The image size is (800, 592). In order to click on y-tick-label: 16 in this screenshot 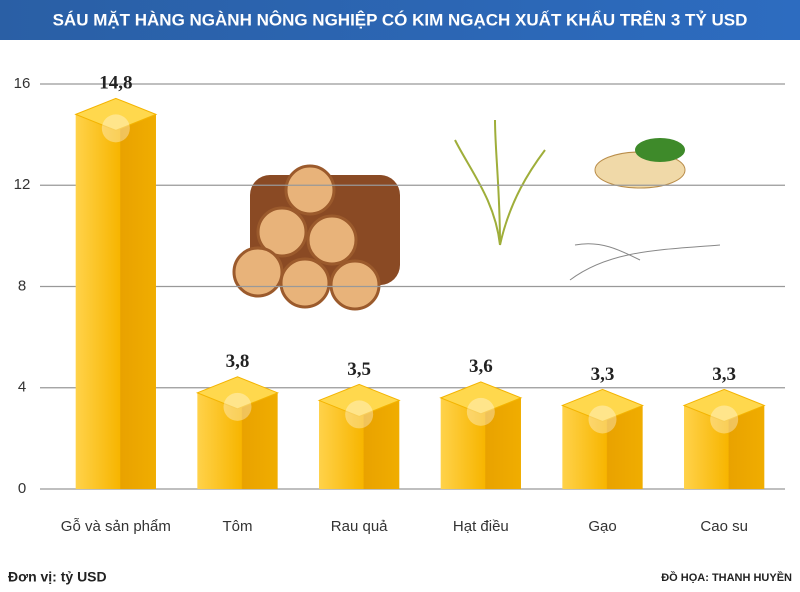, I will do `click(22, 83)`.